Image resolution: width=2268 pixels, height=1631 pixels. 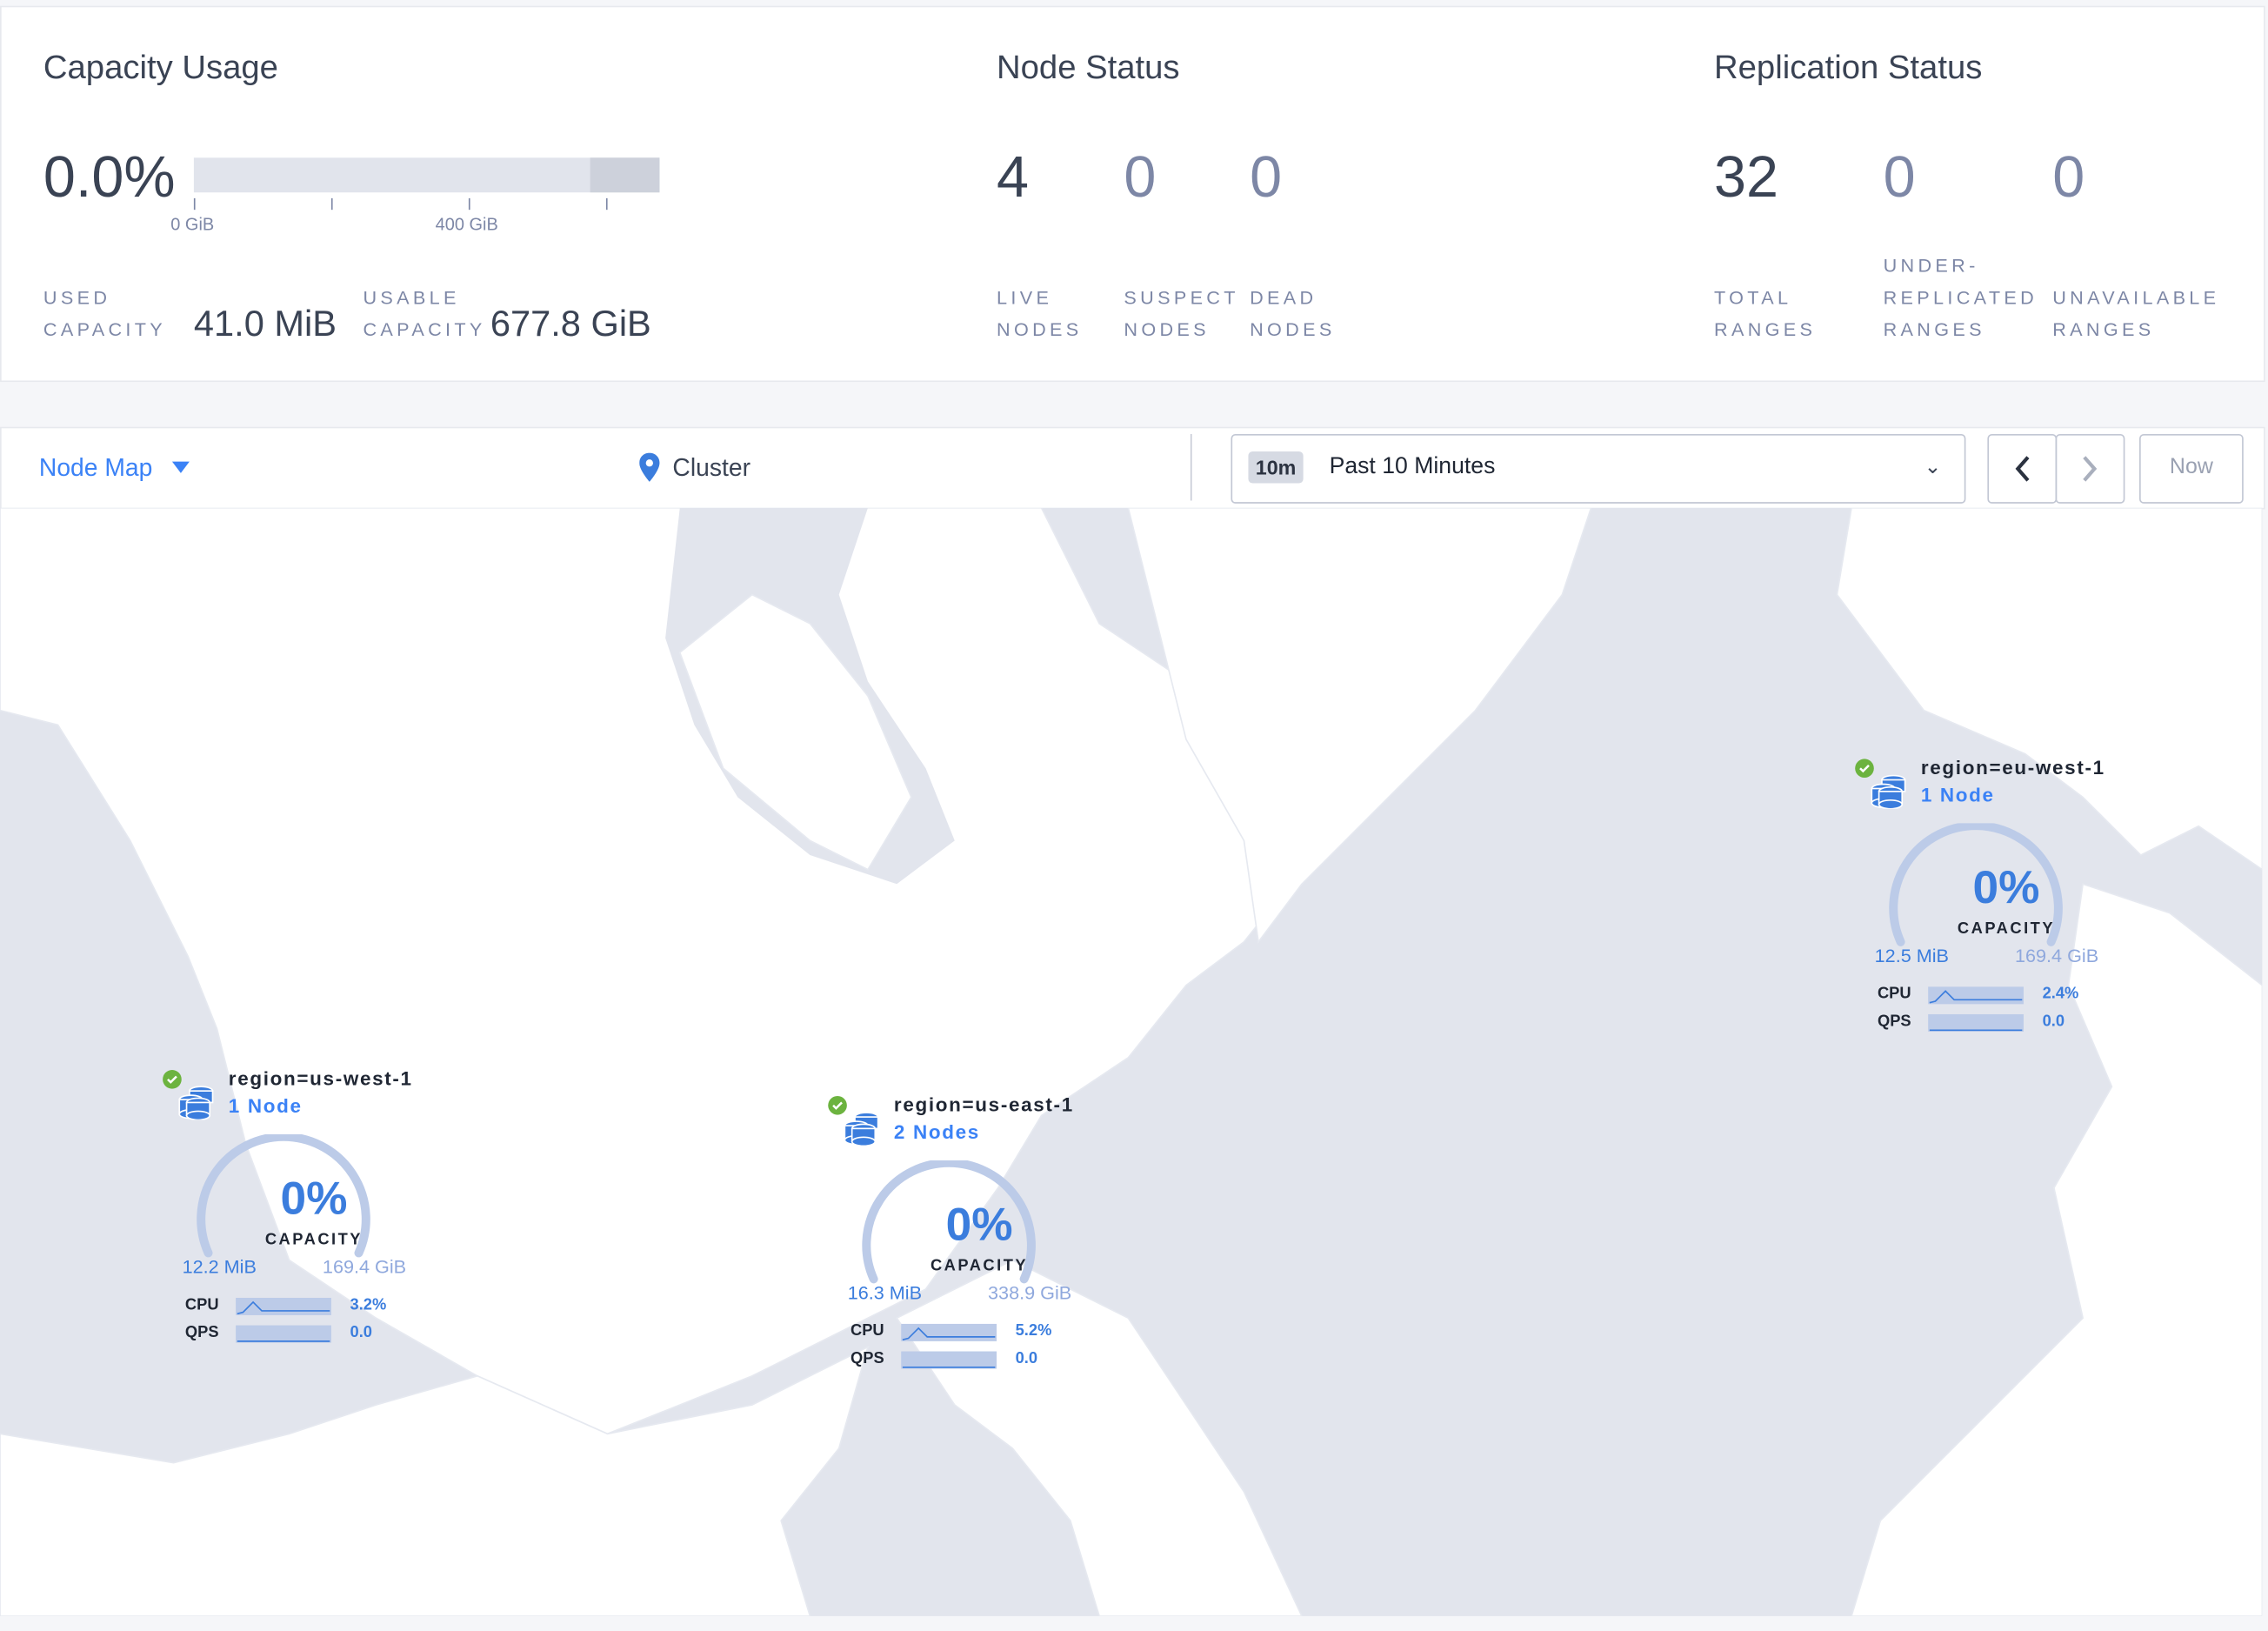 I want to click on cpu-value: 5.2%, so click(x=1033, y=1331).